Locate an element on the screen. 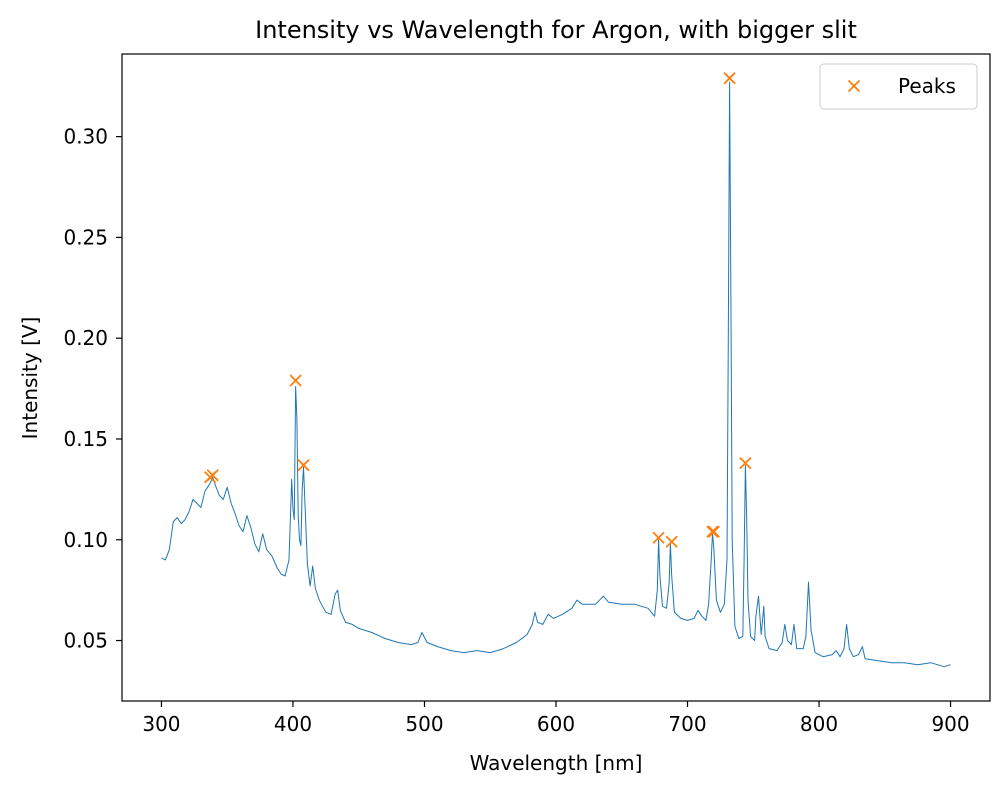 The height and width of the screenshot is (793, 1007). x-tick-label: 700 is located at coordinates (687, 724).